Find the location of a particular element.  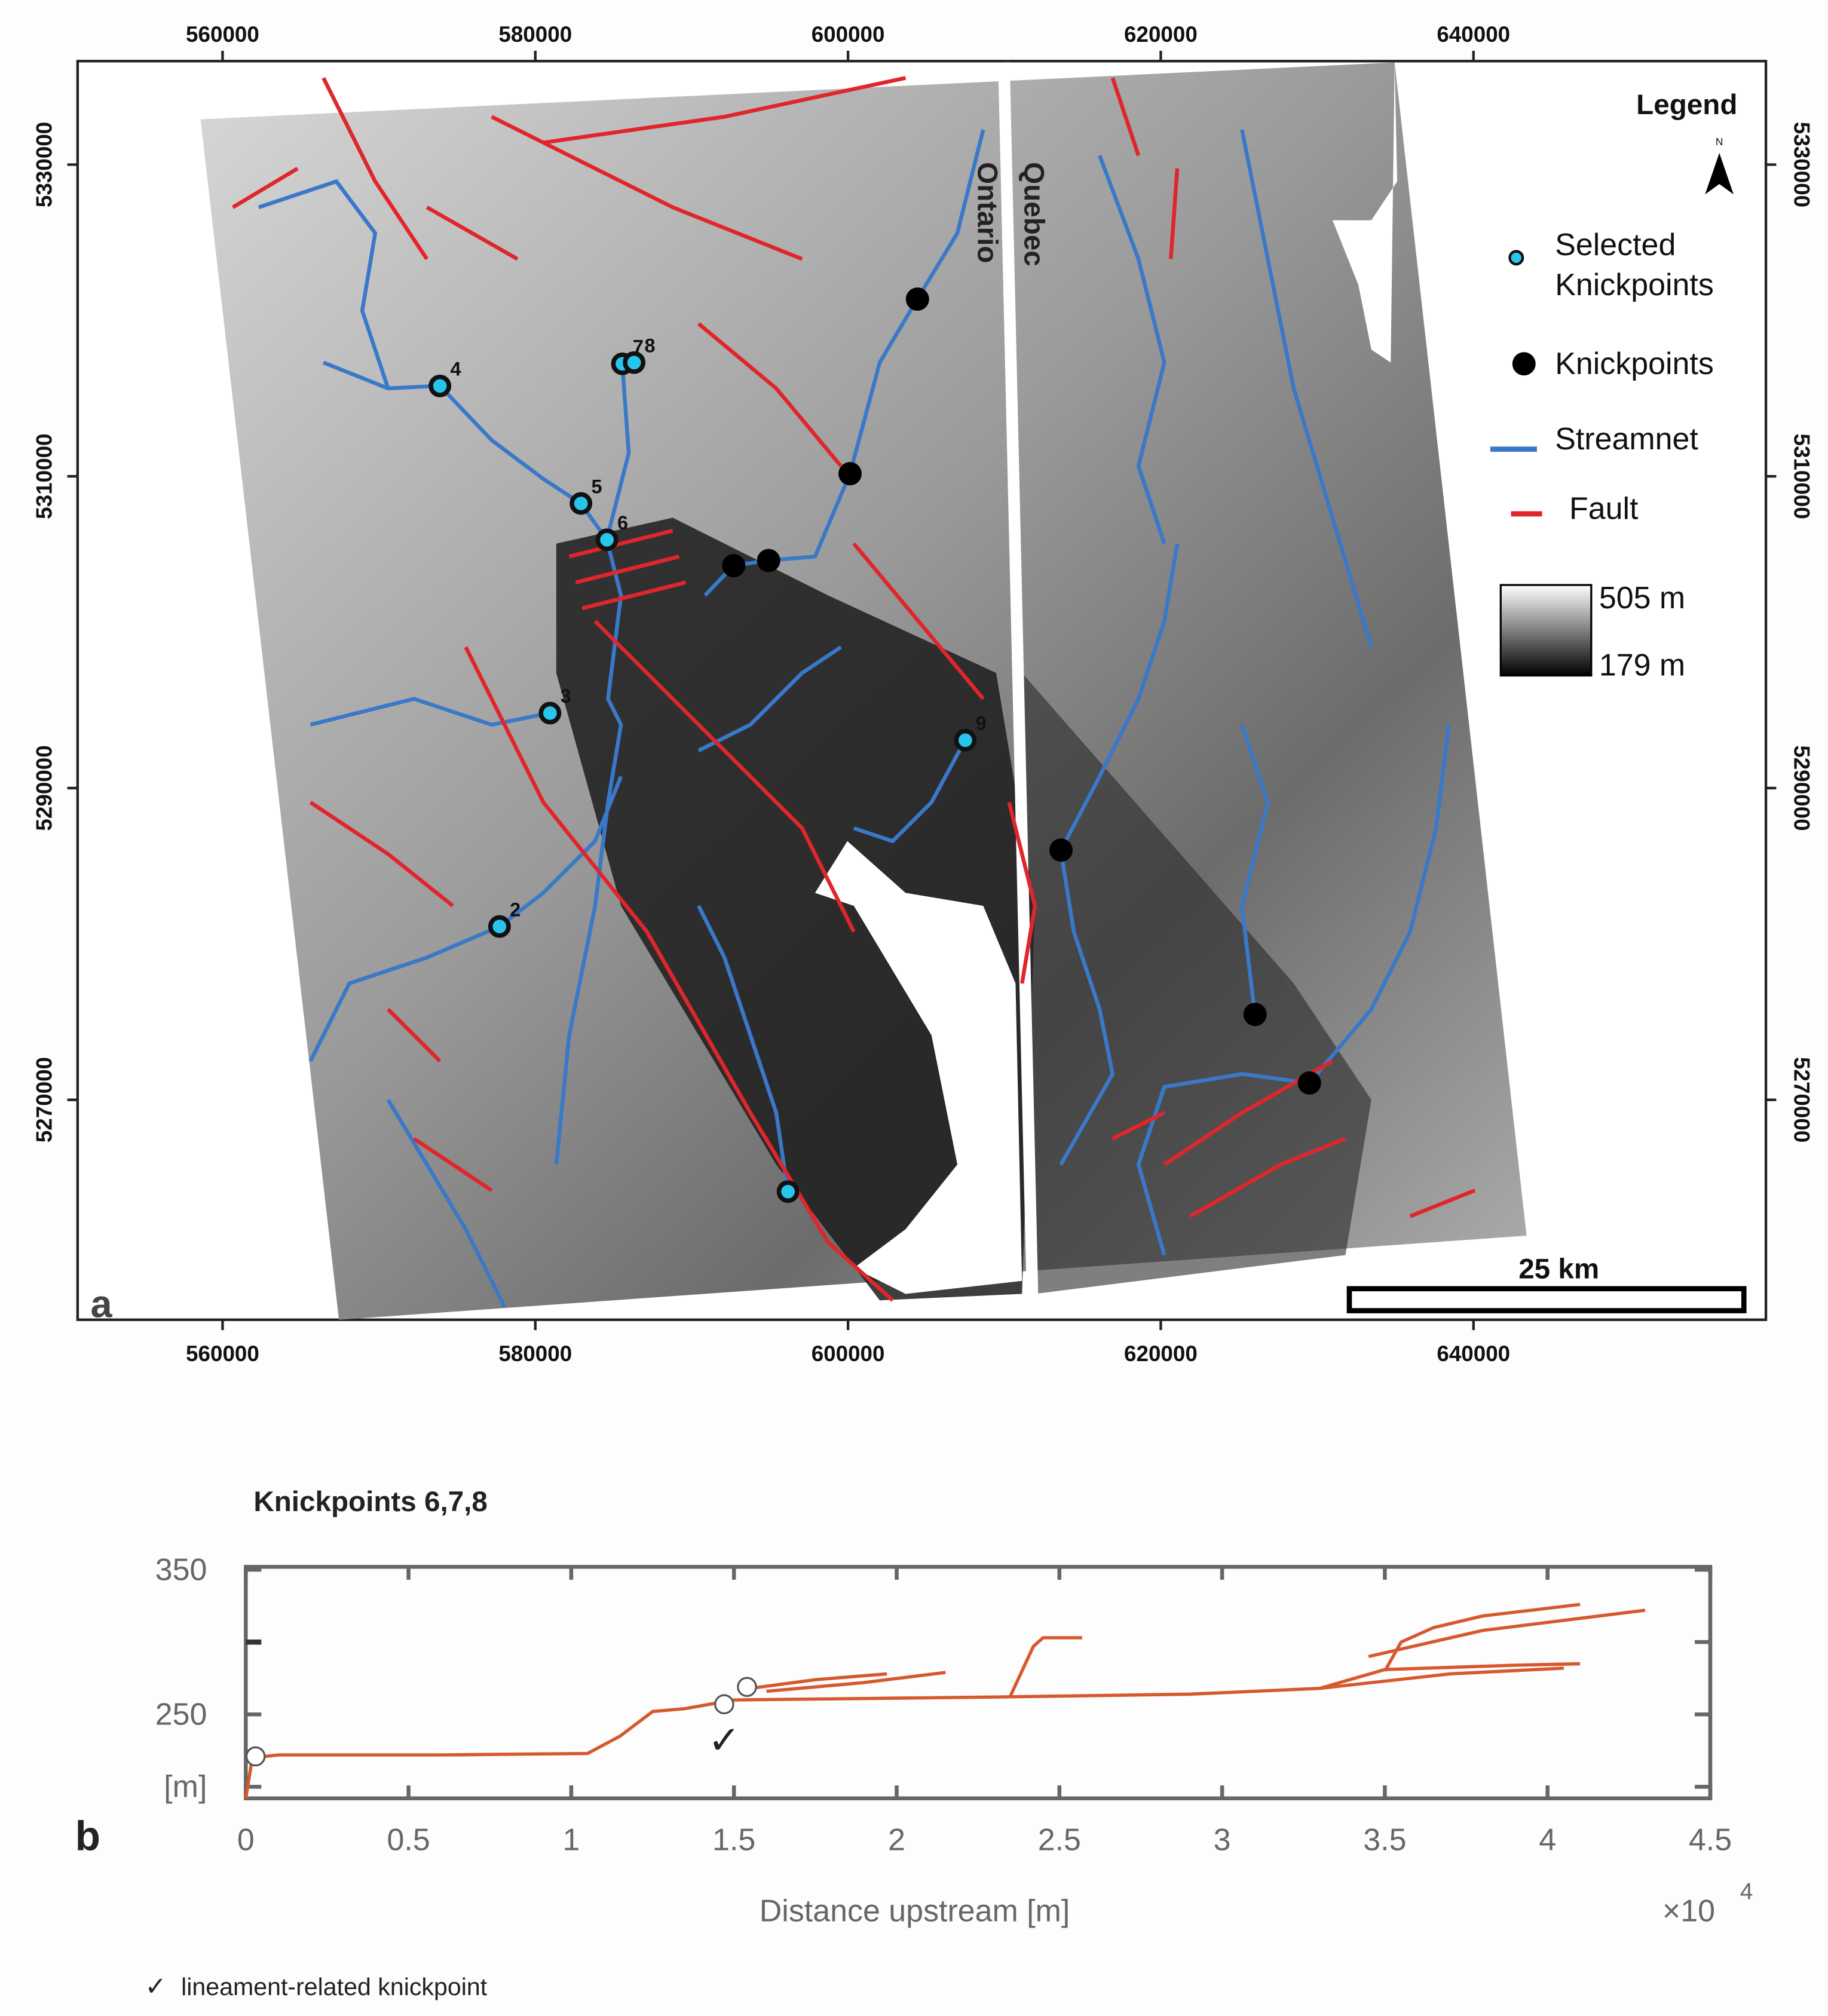

legend-label: Fault is located at coordinates (1604, 509).